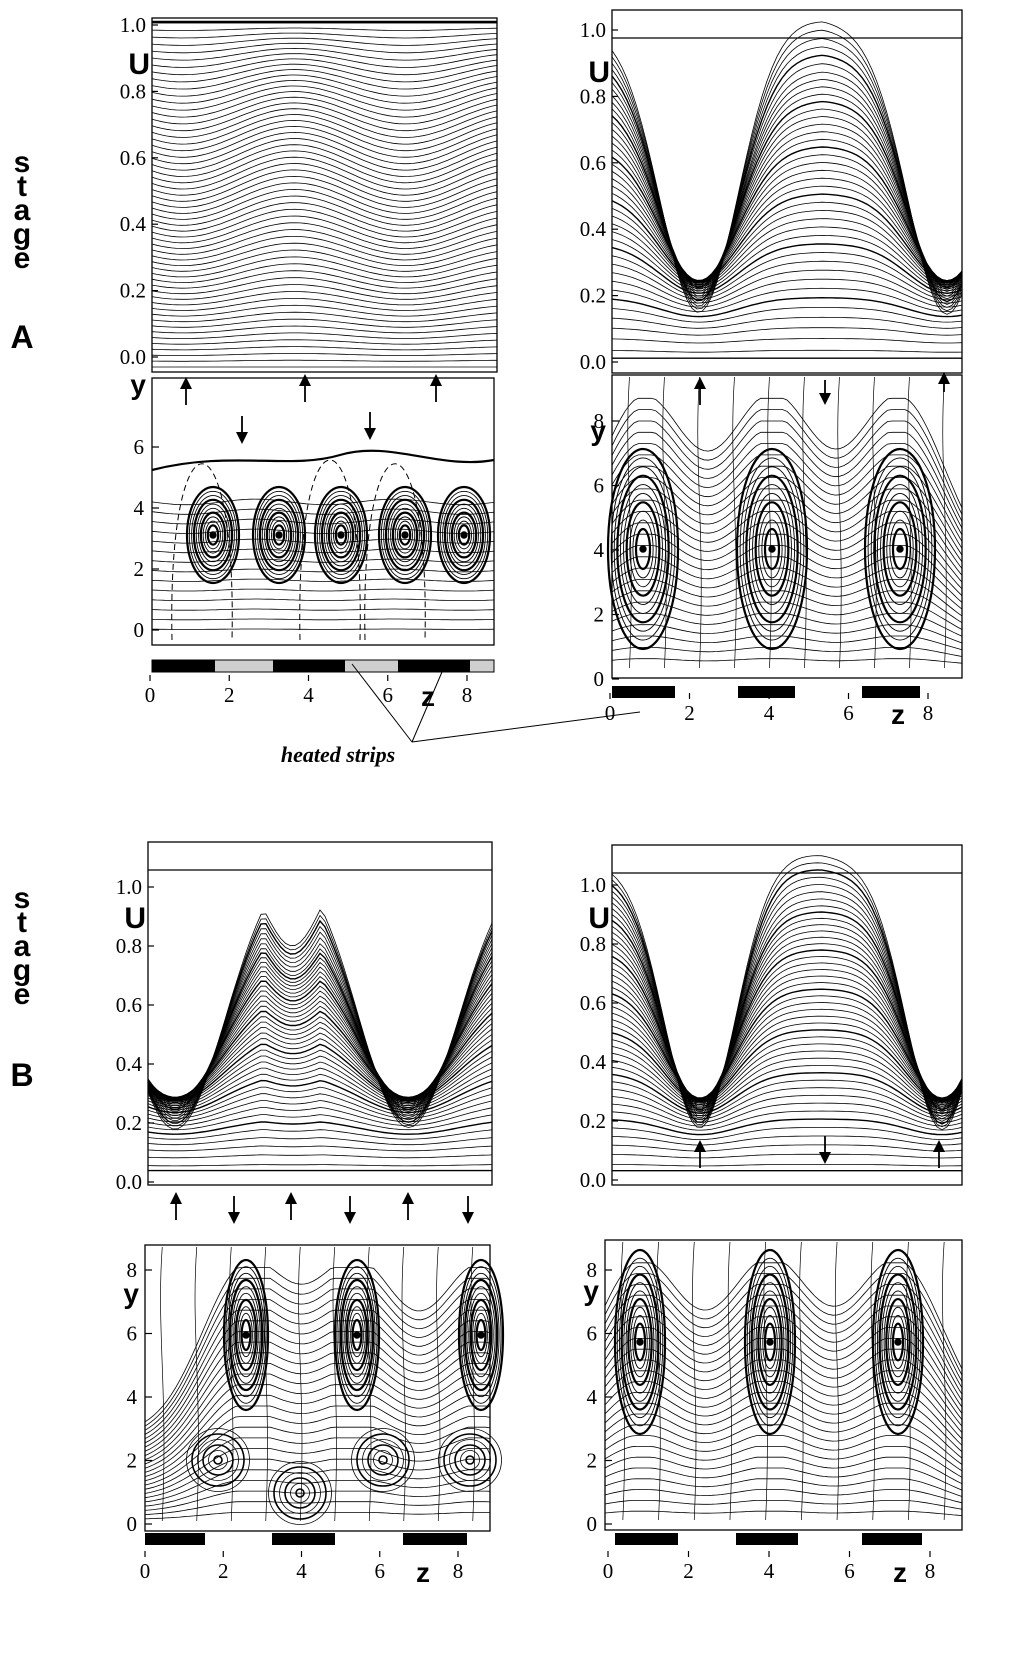 The width and height of the screenshot is (1009, 1655). Describe the element at coordinates (21, 1075) in the screenshot. I see `stage-b-id: B` at that location.